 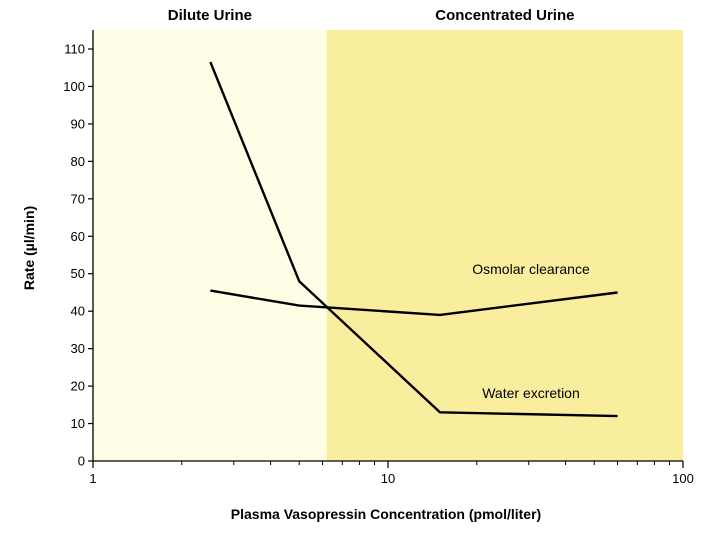 I want to click on x-tick-label: 100, so click(x=683, y=478).